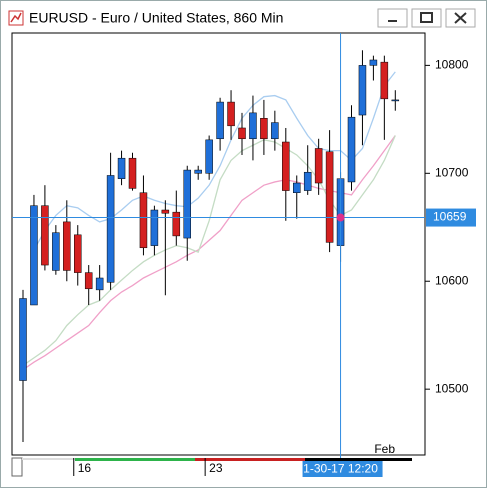 This screenshot has width=487, height=488. I want to click on close-icon, so click(460, 18).